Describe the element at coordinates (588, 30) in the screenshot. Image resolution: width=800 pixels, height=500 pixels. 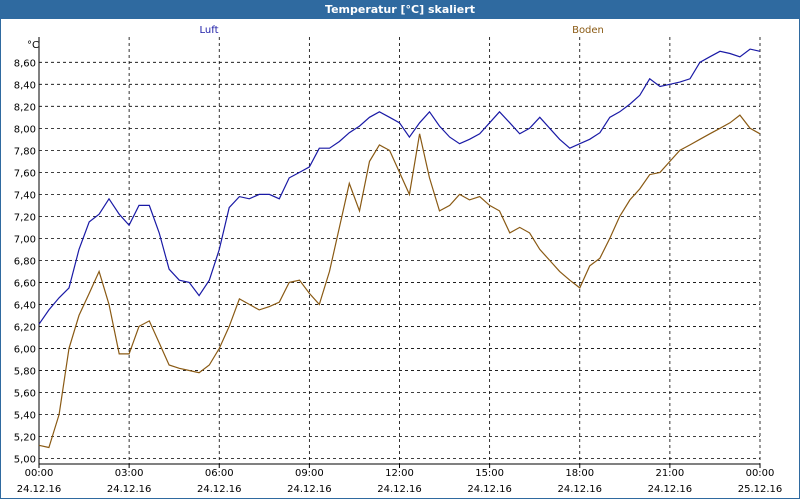
I see `legend-boden: Boden` at that location.